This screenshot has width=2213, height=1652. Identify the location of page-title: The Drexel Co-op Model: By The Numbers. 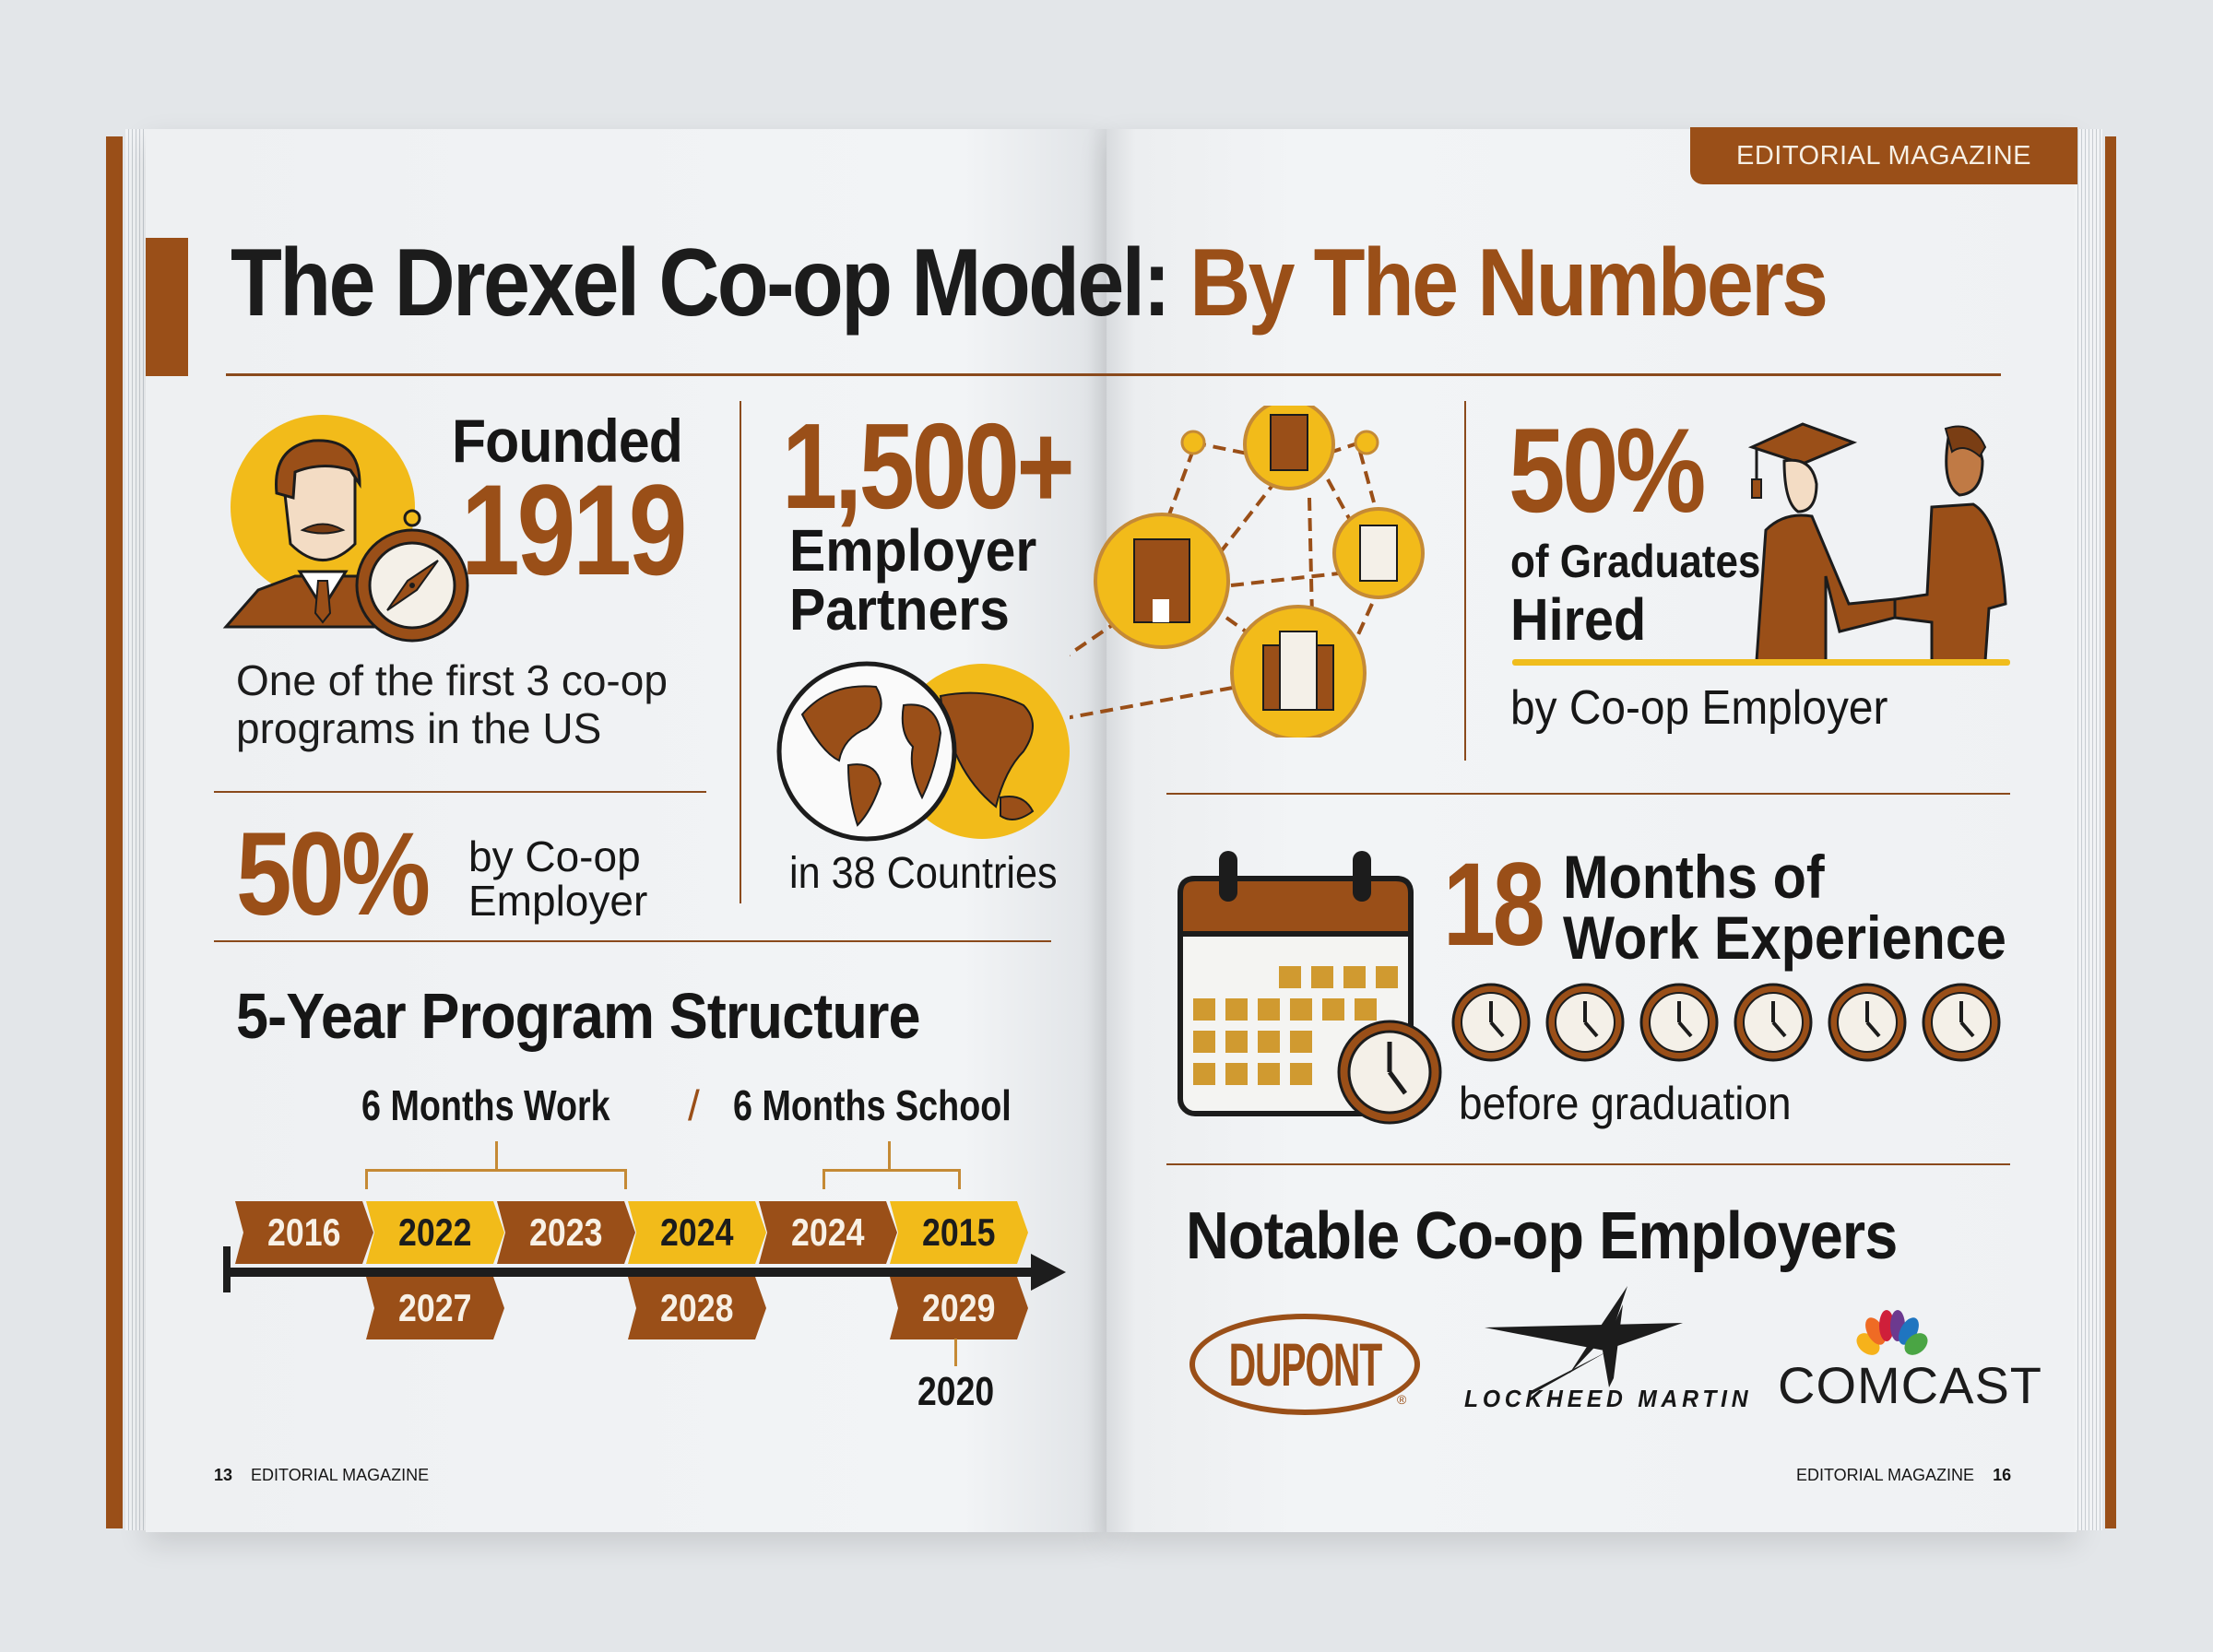
(1029, 283).